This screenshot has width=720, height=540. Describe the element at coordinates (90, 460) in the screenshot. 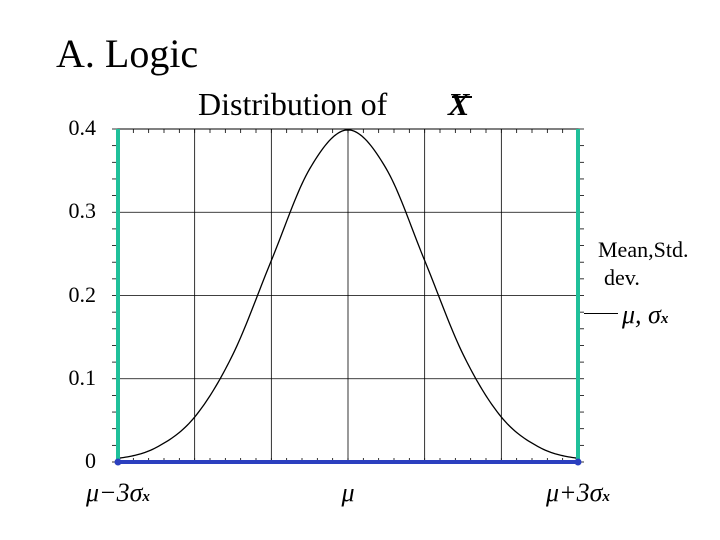

I see `y-tick-label: 0` at that location.